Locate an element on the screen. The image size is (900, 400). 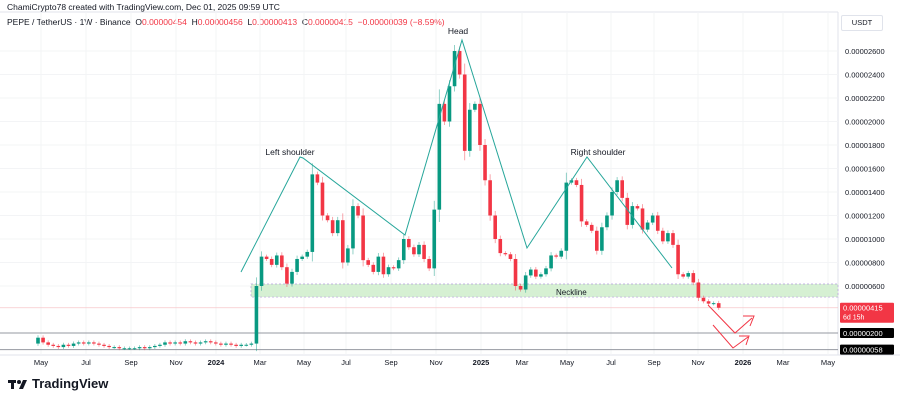
change-value: −0.00000039 (−8.59%) is located at coordinates (401, 22).